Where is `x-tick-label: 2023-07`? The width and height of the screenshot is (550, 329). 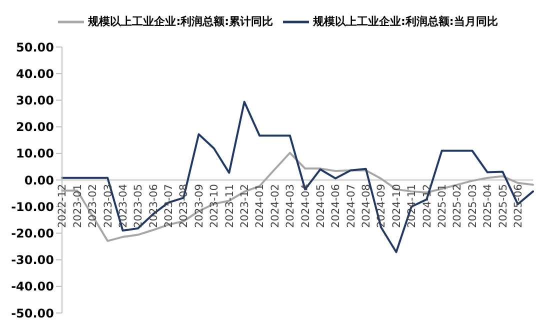 x-tick-label: 2023-07 is located at coordinates (169, 206).